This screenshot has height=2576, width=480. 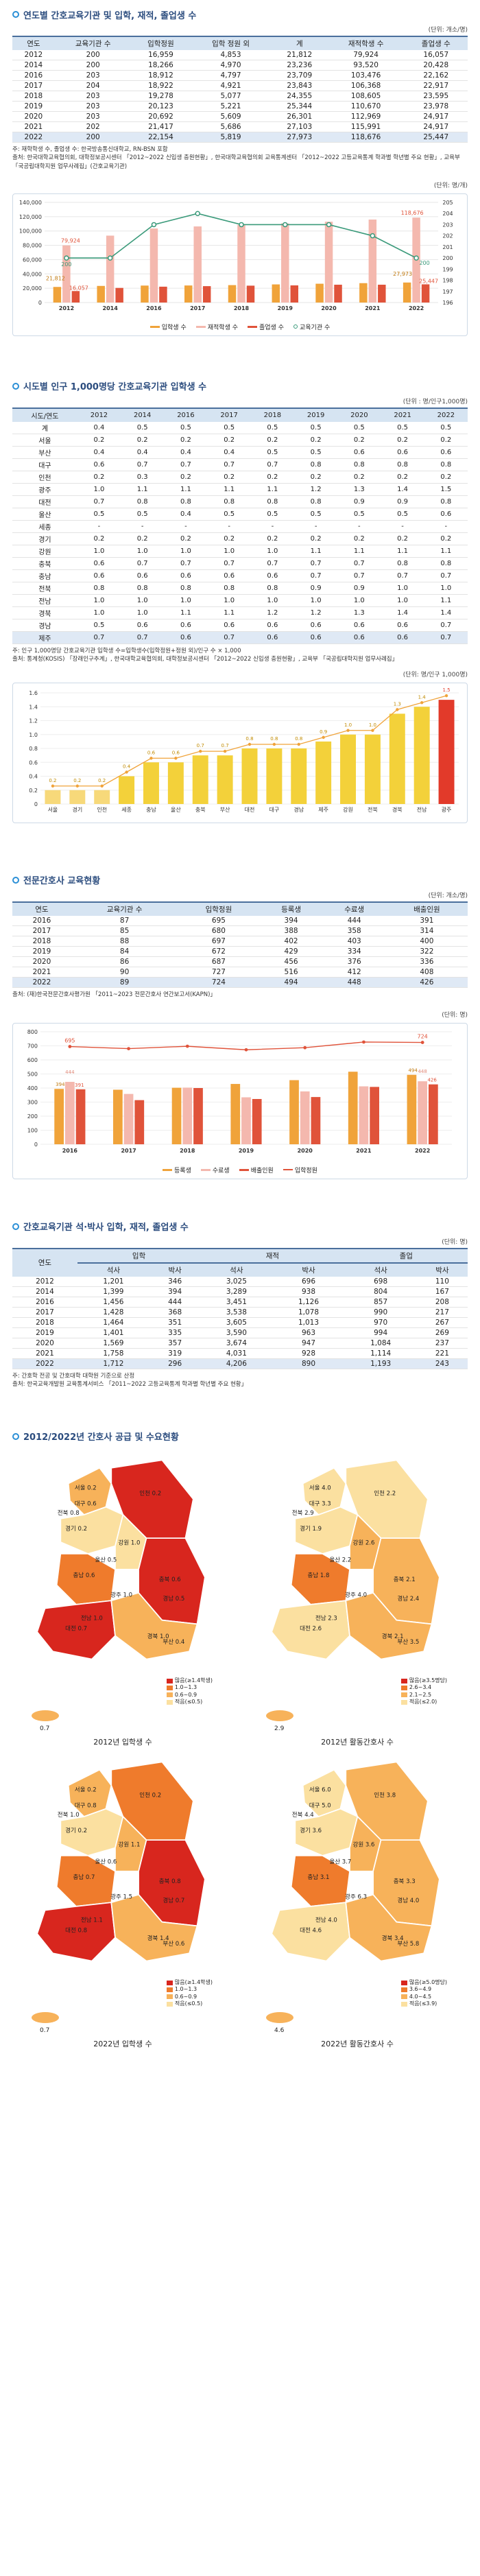 I want to click on note-line: 주: 간호학 전공 및 간호대학 대학원 기준으로 산정, so click(x=73, y=1376).